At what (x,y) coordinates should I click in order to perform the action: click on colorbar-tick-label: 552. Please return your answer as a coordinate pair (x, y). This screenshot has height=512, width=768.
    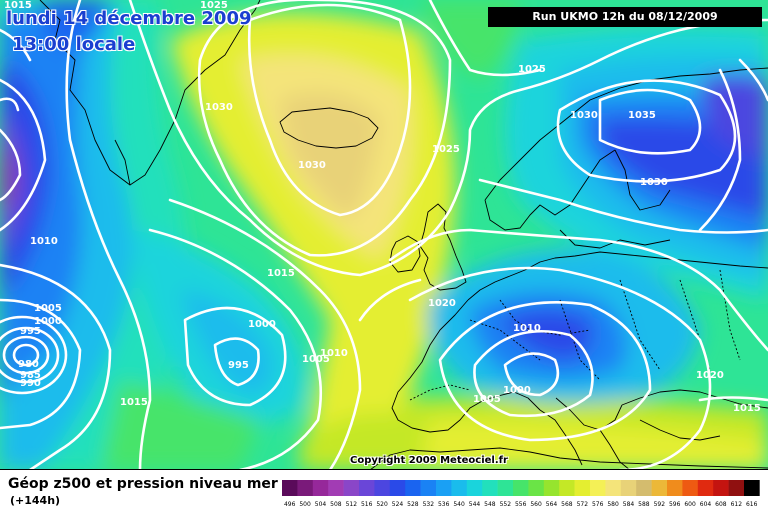
    Looking at the image, I should click on (506, 504).